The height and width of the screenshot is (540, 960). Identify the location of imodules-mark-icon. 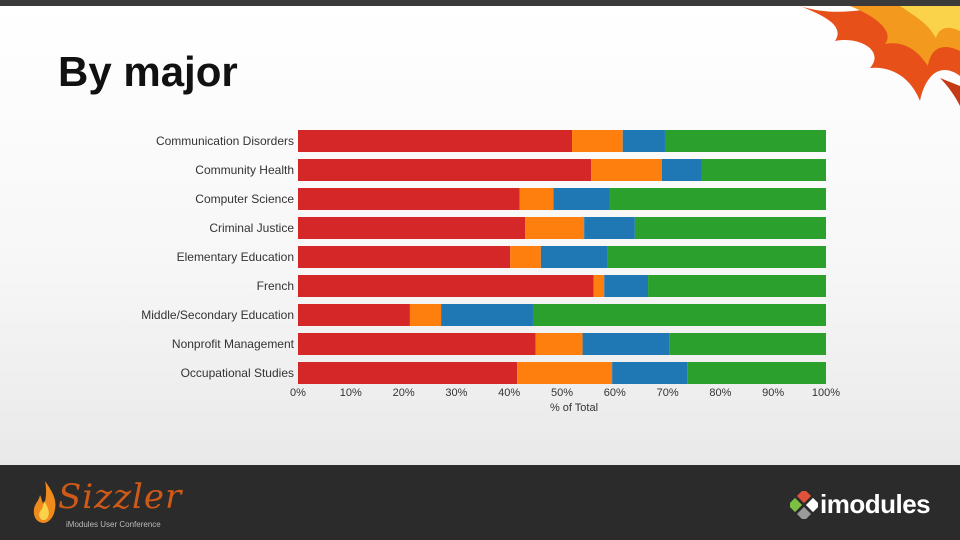
(804, 505).